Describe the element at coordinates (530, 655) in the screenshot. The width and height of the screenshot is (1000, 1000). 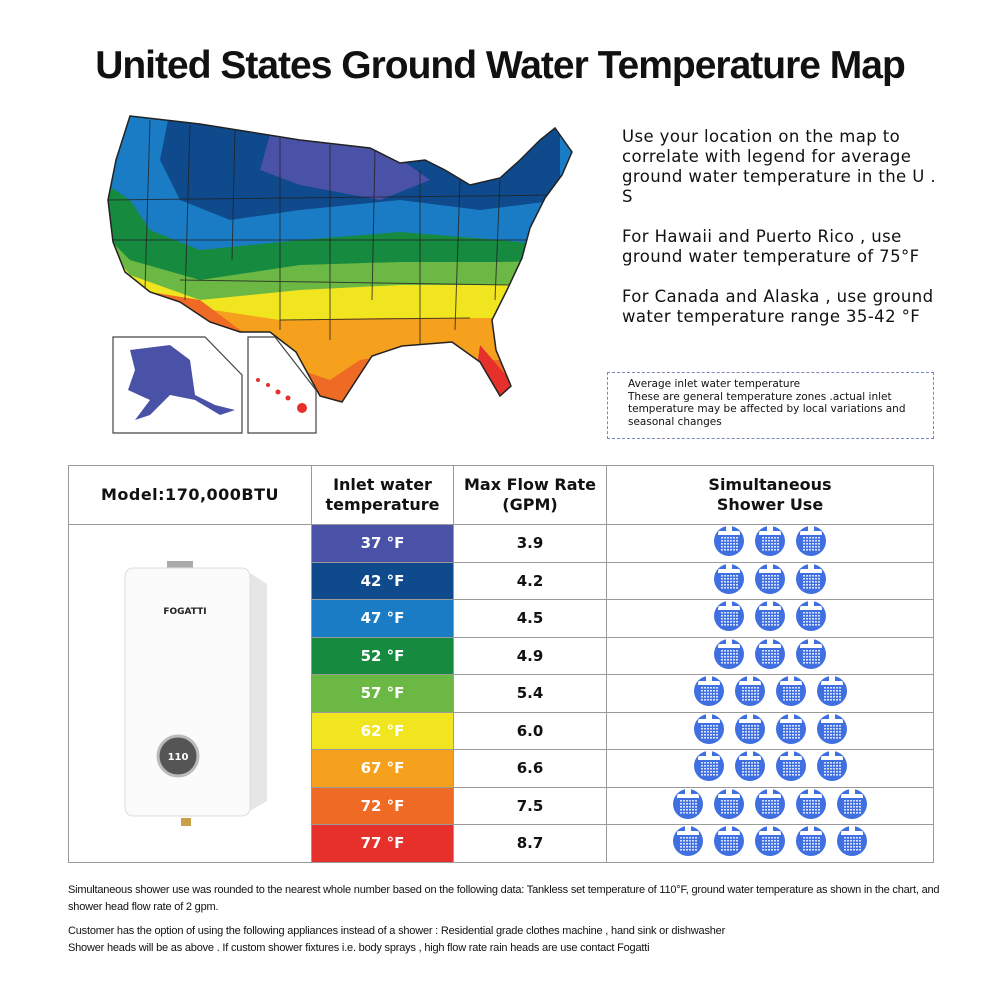
I see `flow-rate-cell: 4.9` at that location.